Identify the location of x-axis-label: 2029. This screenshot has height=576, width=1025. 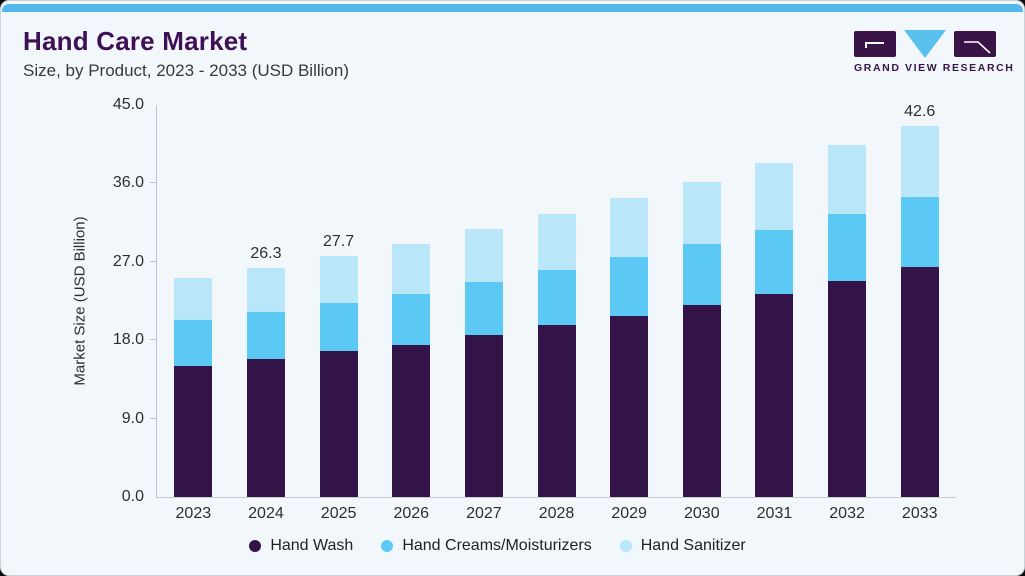
(629, 513).